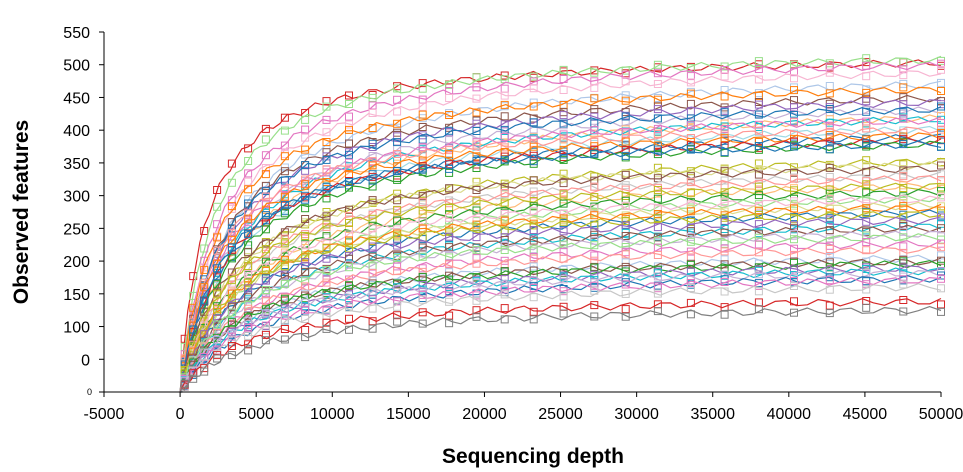  I want to click on x-tick-label: 50000, so click(941, 414).